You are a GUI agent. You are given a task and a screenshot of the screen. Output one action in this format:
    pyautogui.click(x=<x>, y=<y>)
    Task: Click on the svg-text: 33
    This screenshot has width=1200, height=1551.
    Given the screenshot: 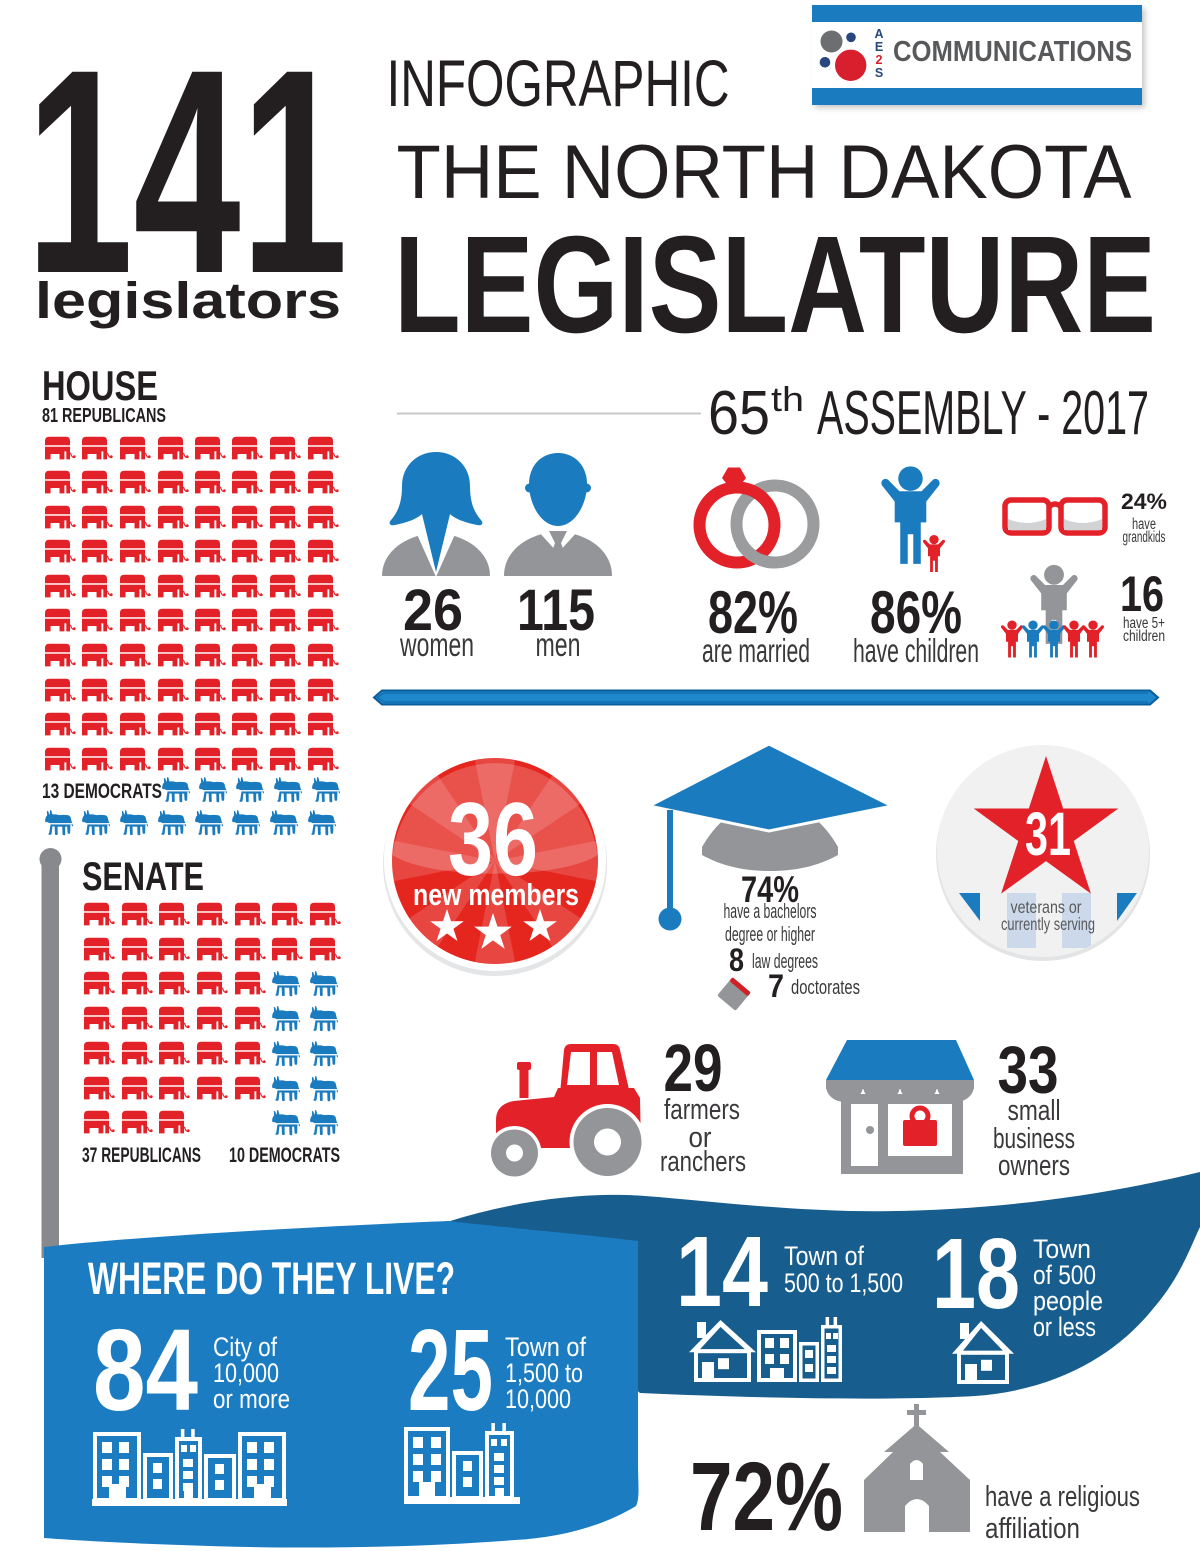 What is the action you would take?
    pyautogui.click(x=1028, y=1070)
    